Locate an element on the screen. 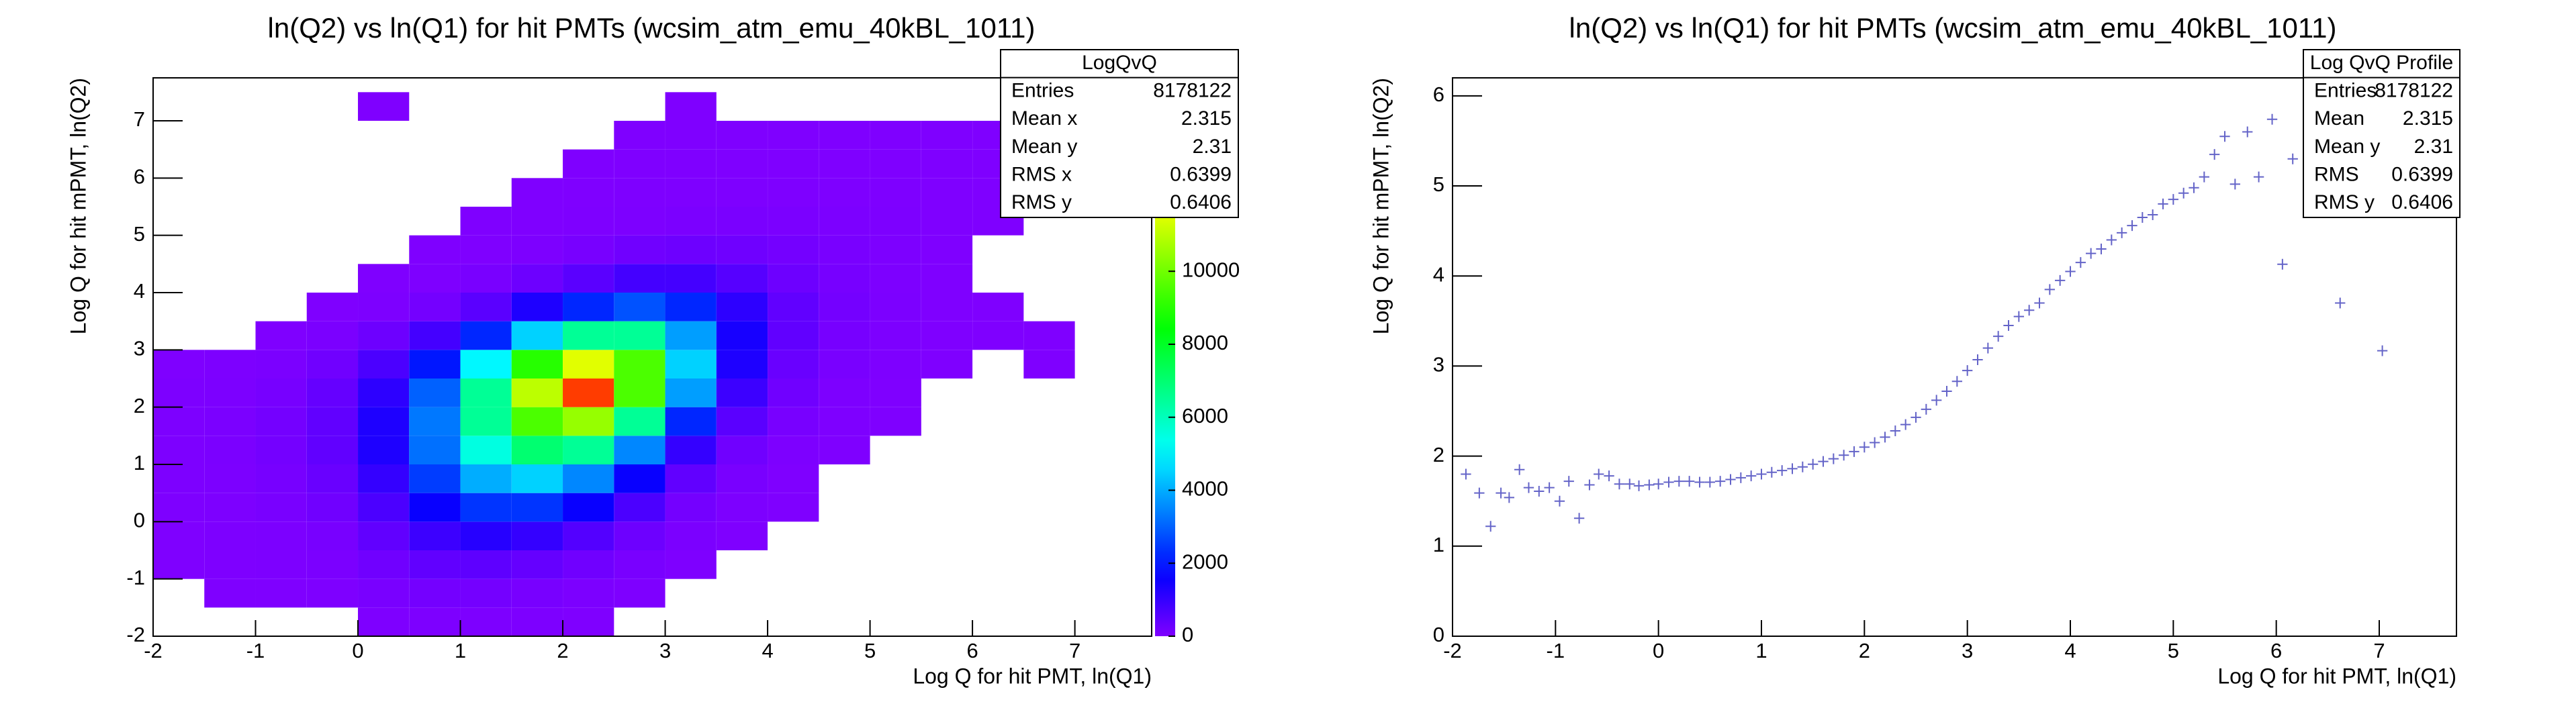 The width and height of the screenshot is (2576, 706). y-tick-label: 2 is located at coordinates (1438, 454).